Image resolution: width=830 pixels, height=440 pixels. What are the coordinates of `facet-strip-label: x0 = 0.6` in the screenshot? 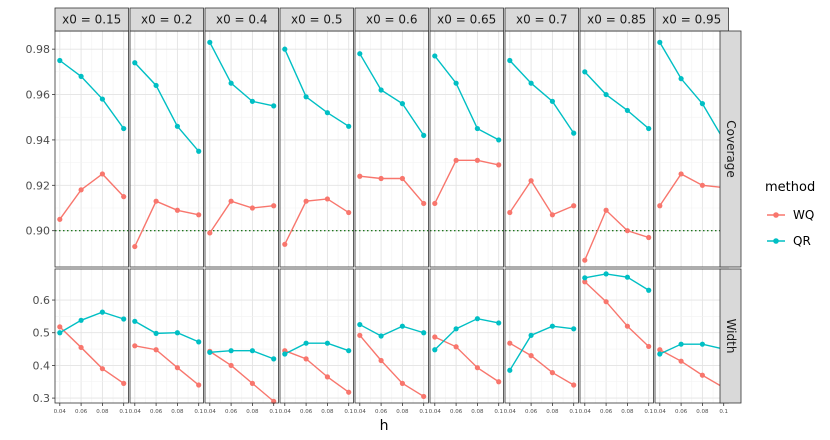 It's located at (392, 20).